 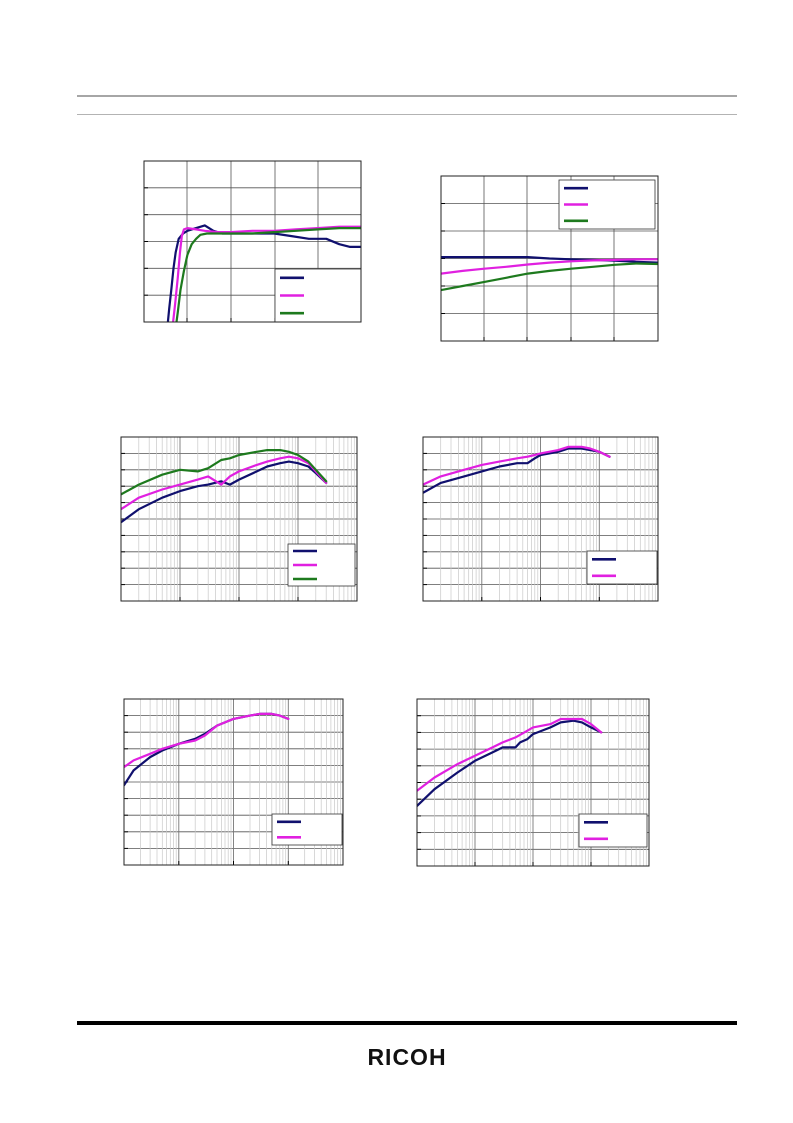 I want to click on footer-rule, so click(x=407, y=1023).